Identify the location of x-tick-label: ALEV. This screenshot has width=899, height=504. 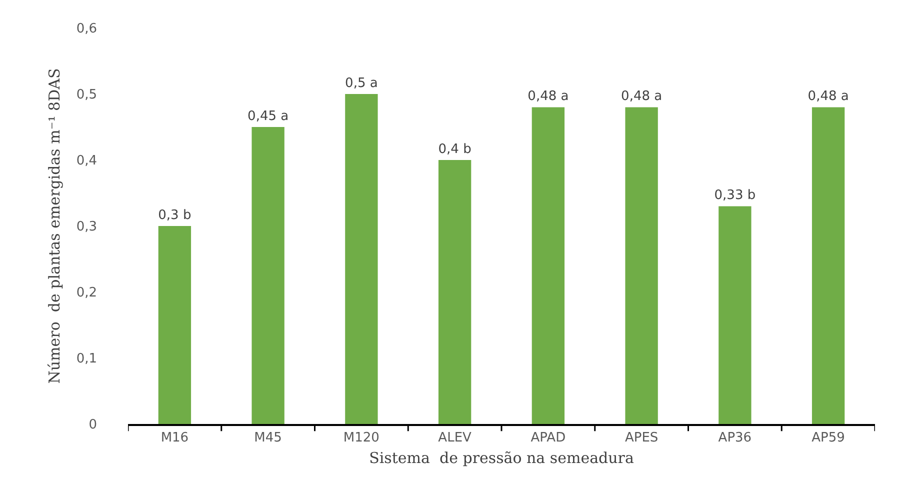
(455, 438).